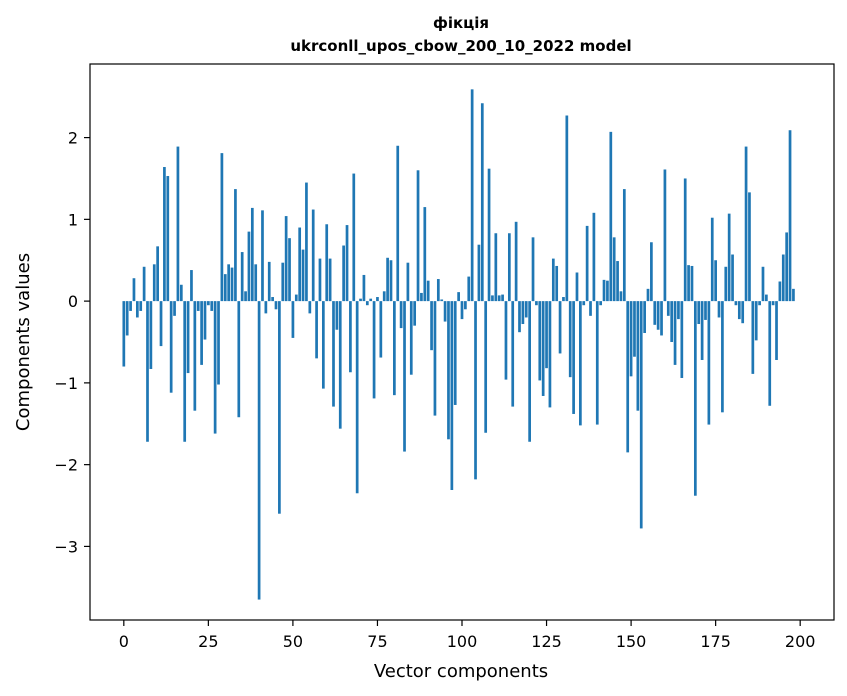  I want to click on x-tick-label-25: 25, so click(208, 641).